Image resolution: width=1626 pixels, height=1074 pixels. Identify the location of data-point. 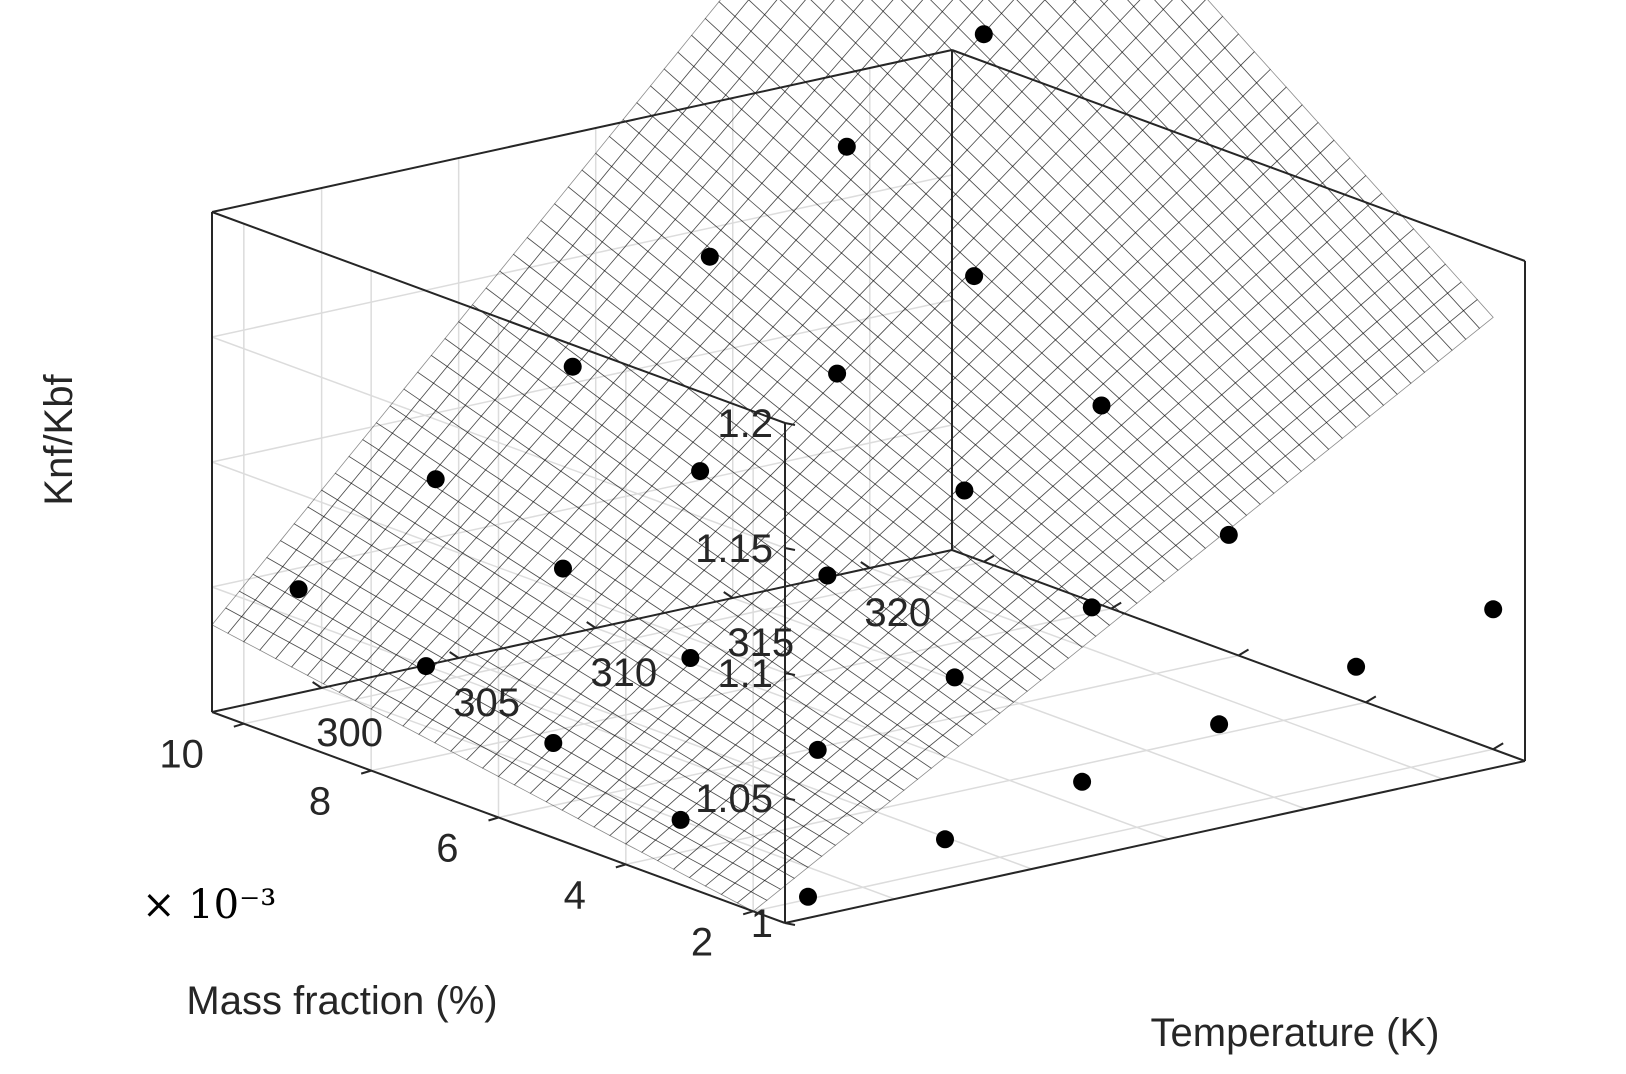
(1356, 666).